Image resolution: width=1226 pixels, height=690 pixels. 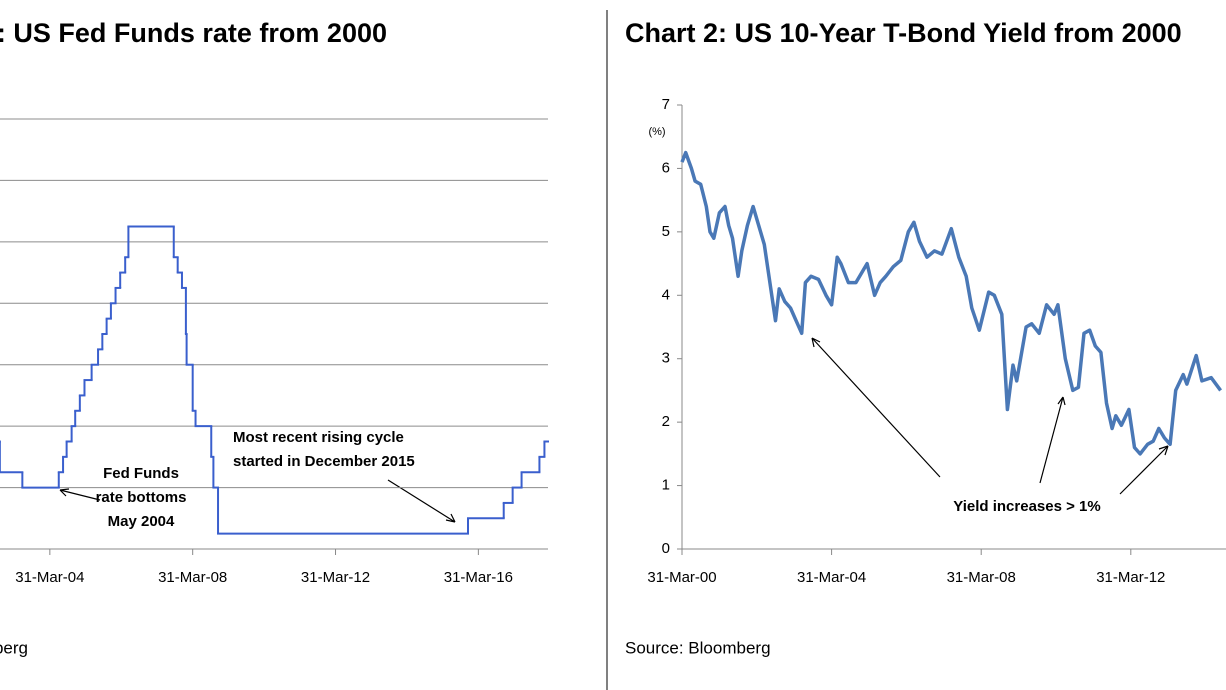 I want to click on y-tick-label: 0, so click(x=666, y=548).